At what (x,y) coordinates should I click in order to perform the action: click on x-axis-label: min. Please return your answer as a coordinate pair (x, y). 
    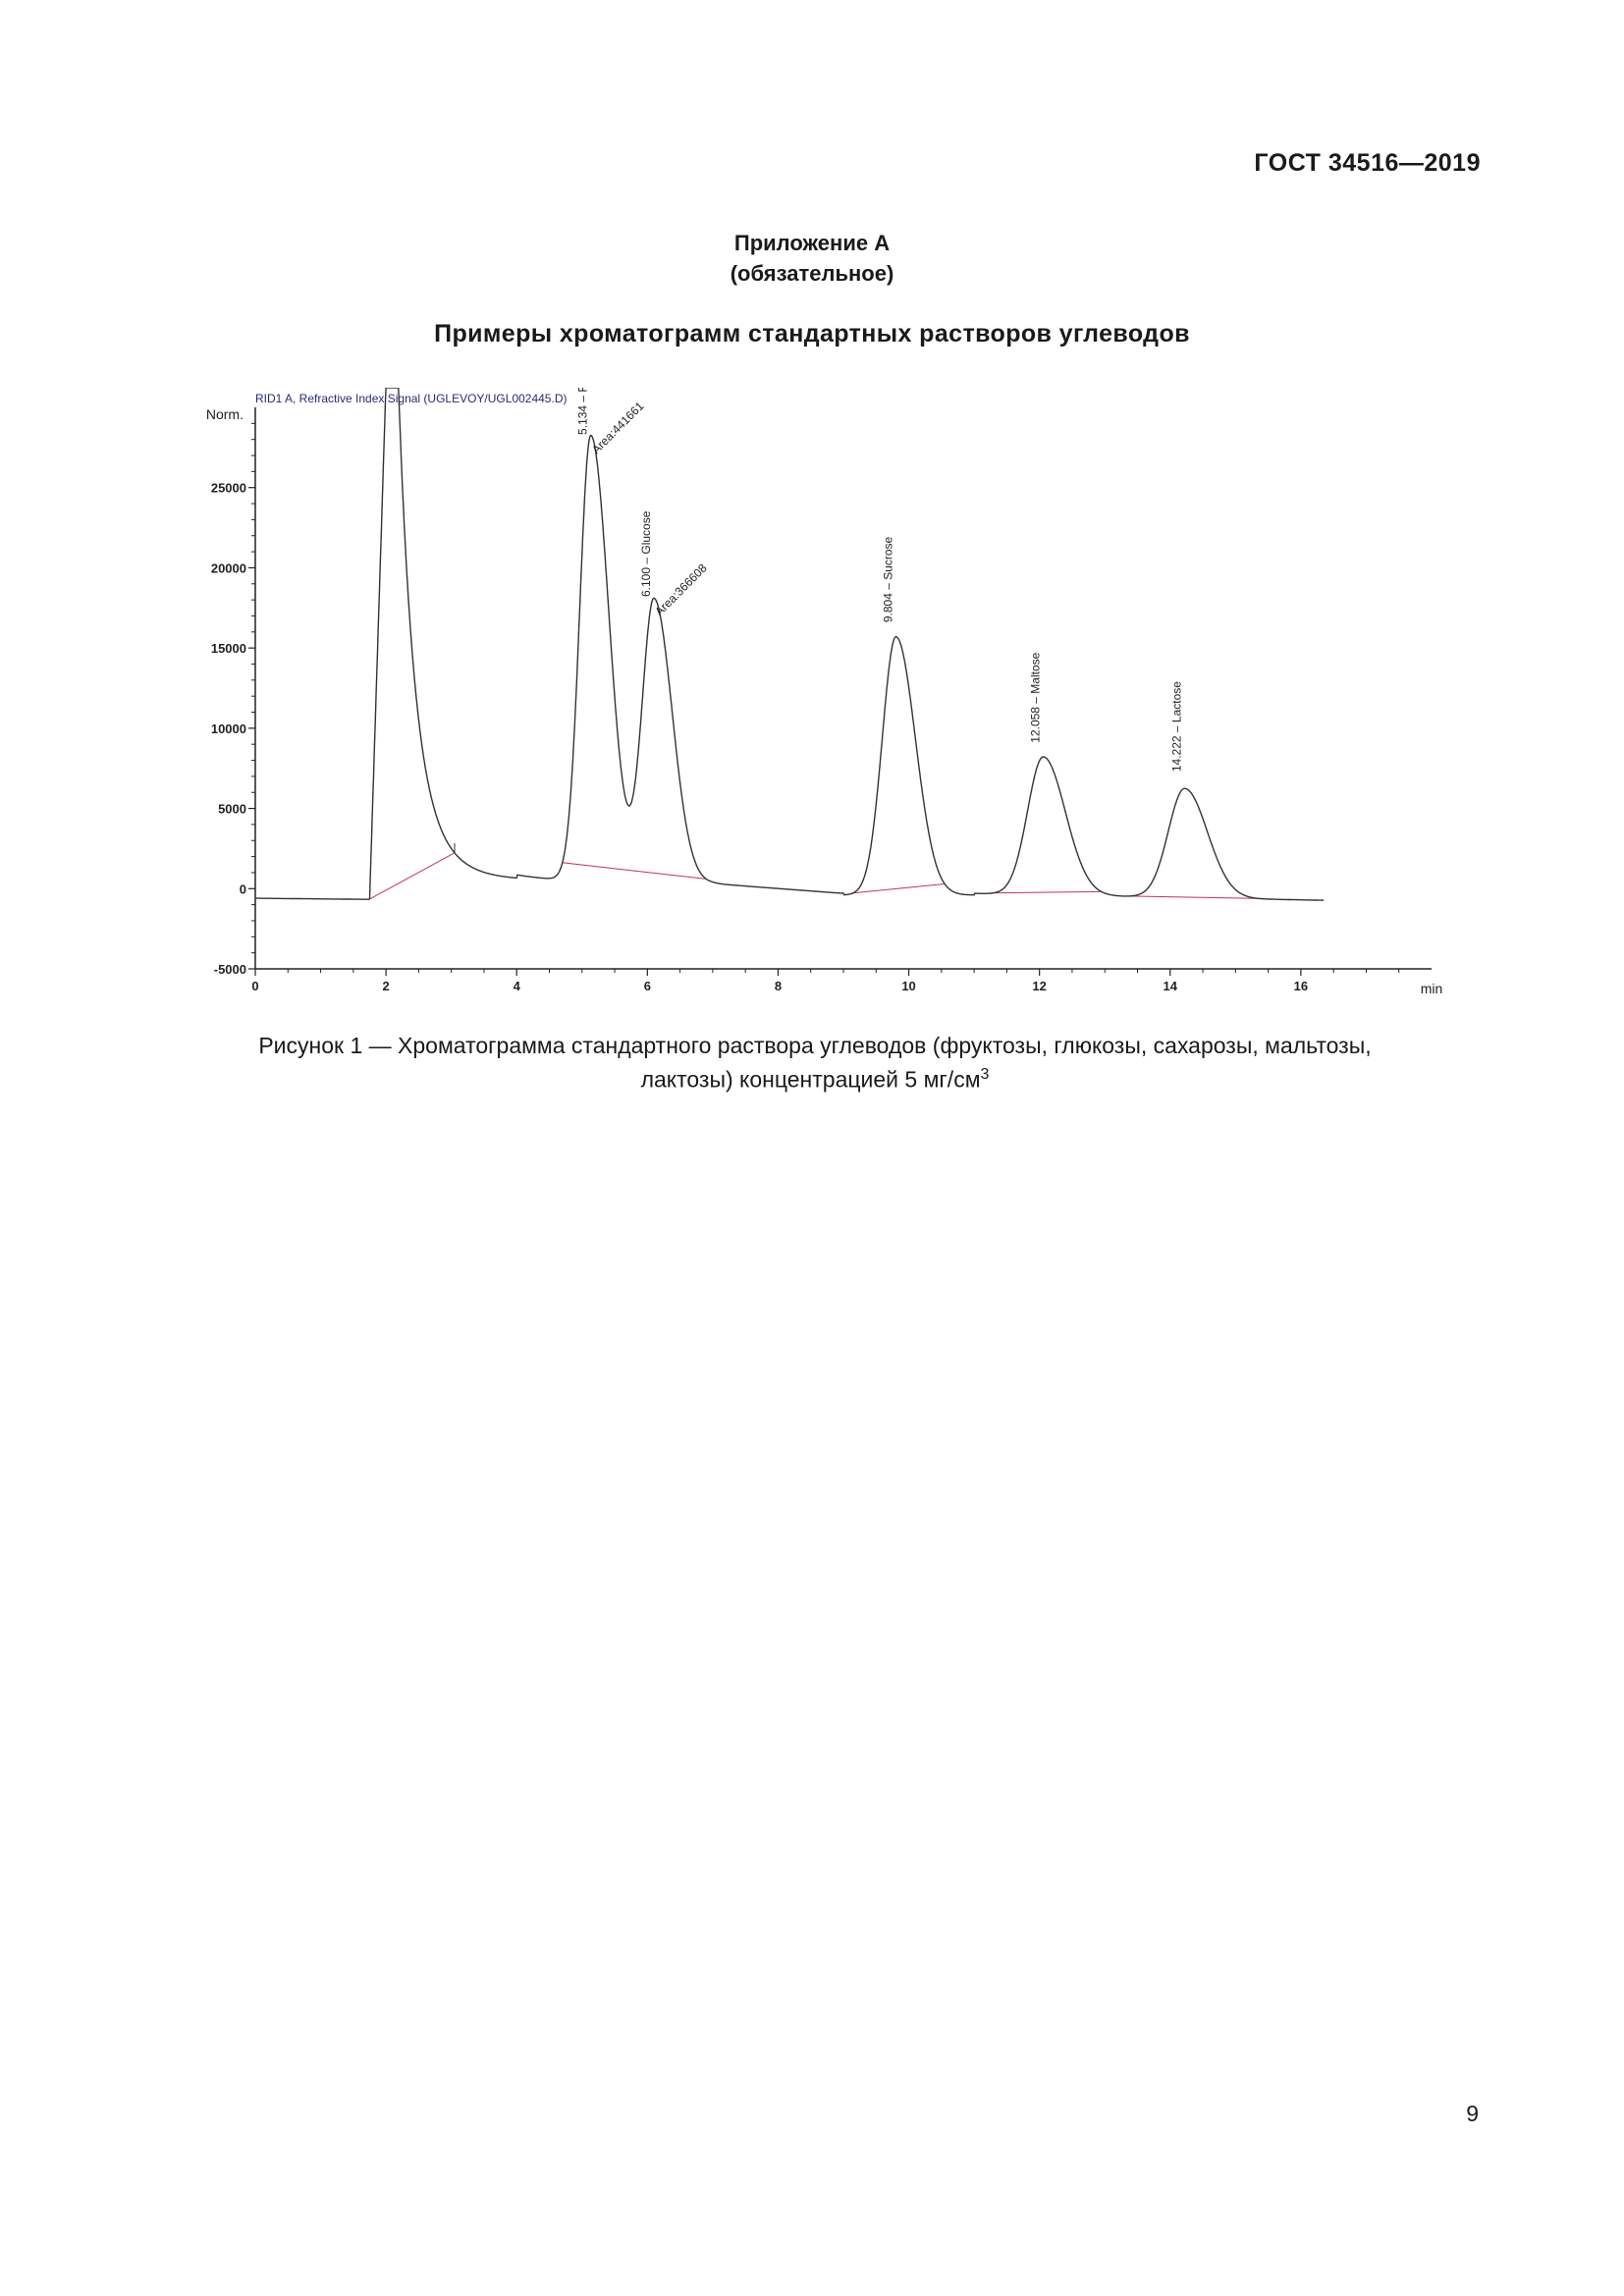
    Looking at the image, I should click on (1432, 989).